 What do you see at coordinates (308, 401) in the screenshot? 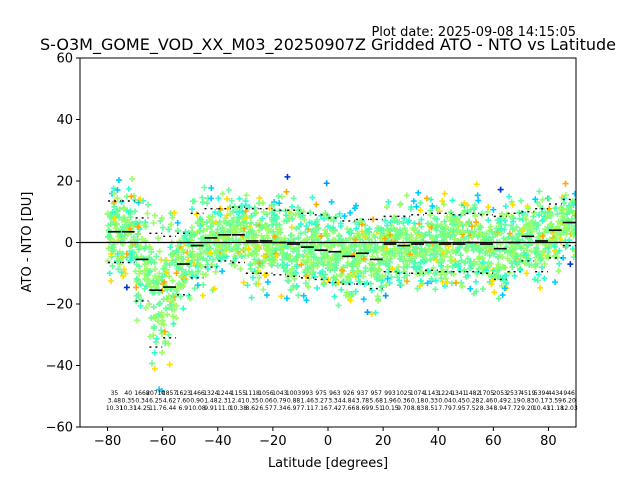
I see `bin-stat-label: 1.46` at bounding box center [308, 401].